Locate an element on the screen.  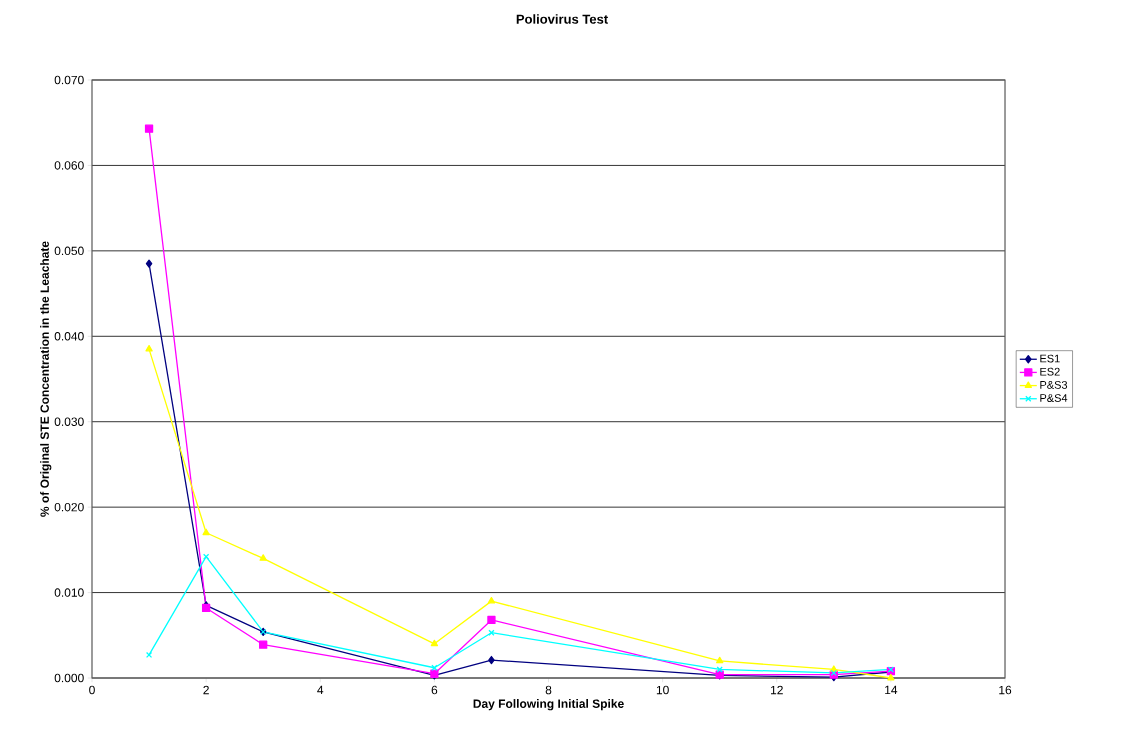
x-tick-label: 10 is located at coordinates (662, 690).